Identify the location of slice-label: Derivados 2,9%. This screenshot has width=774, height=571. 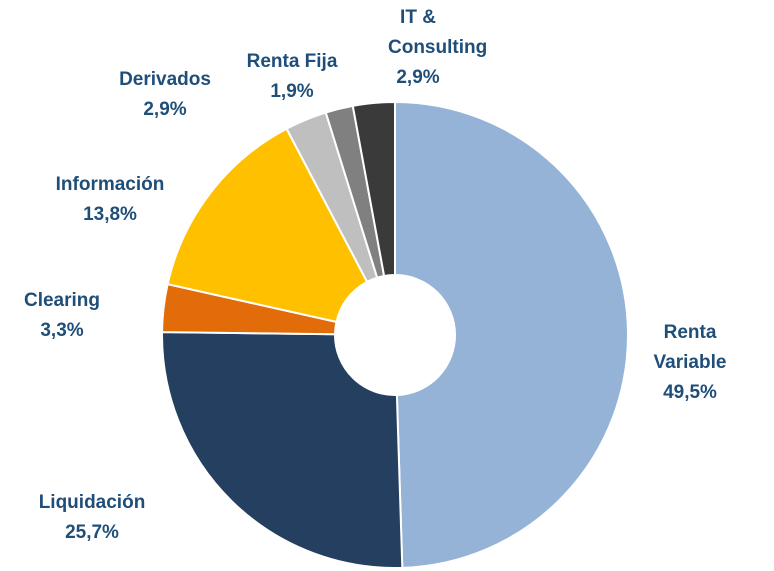
(165, 95).